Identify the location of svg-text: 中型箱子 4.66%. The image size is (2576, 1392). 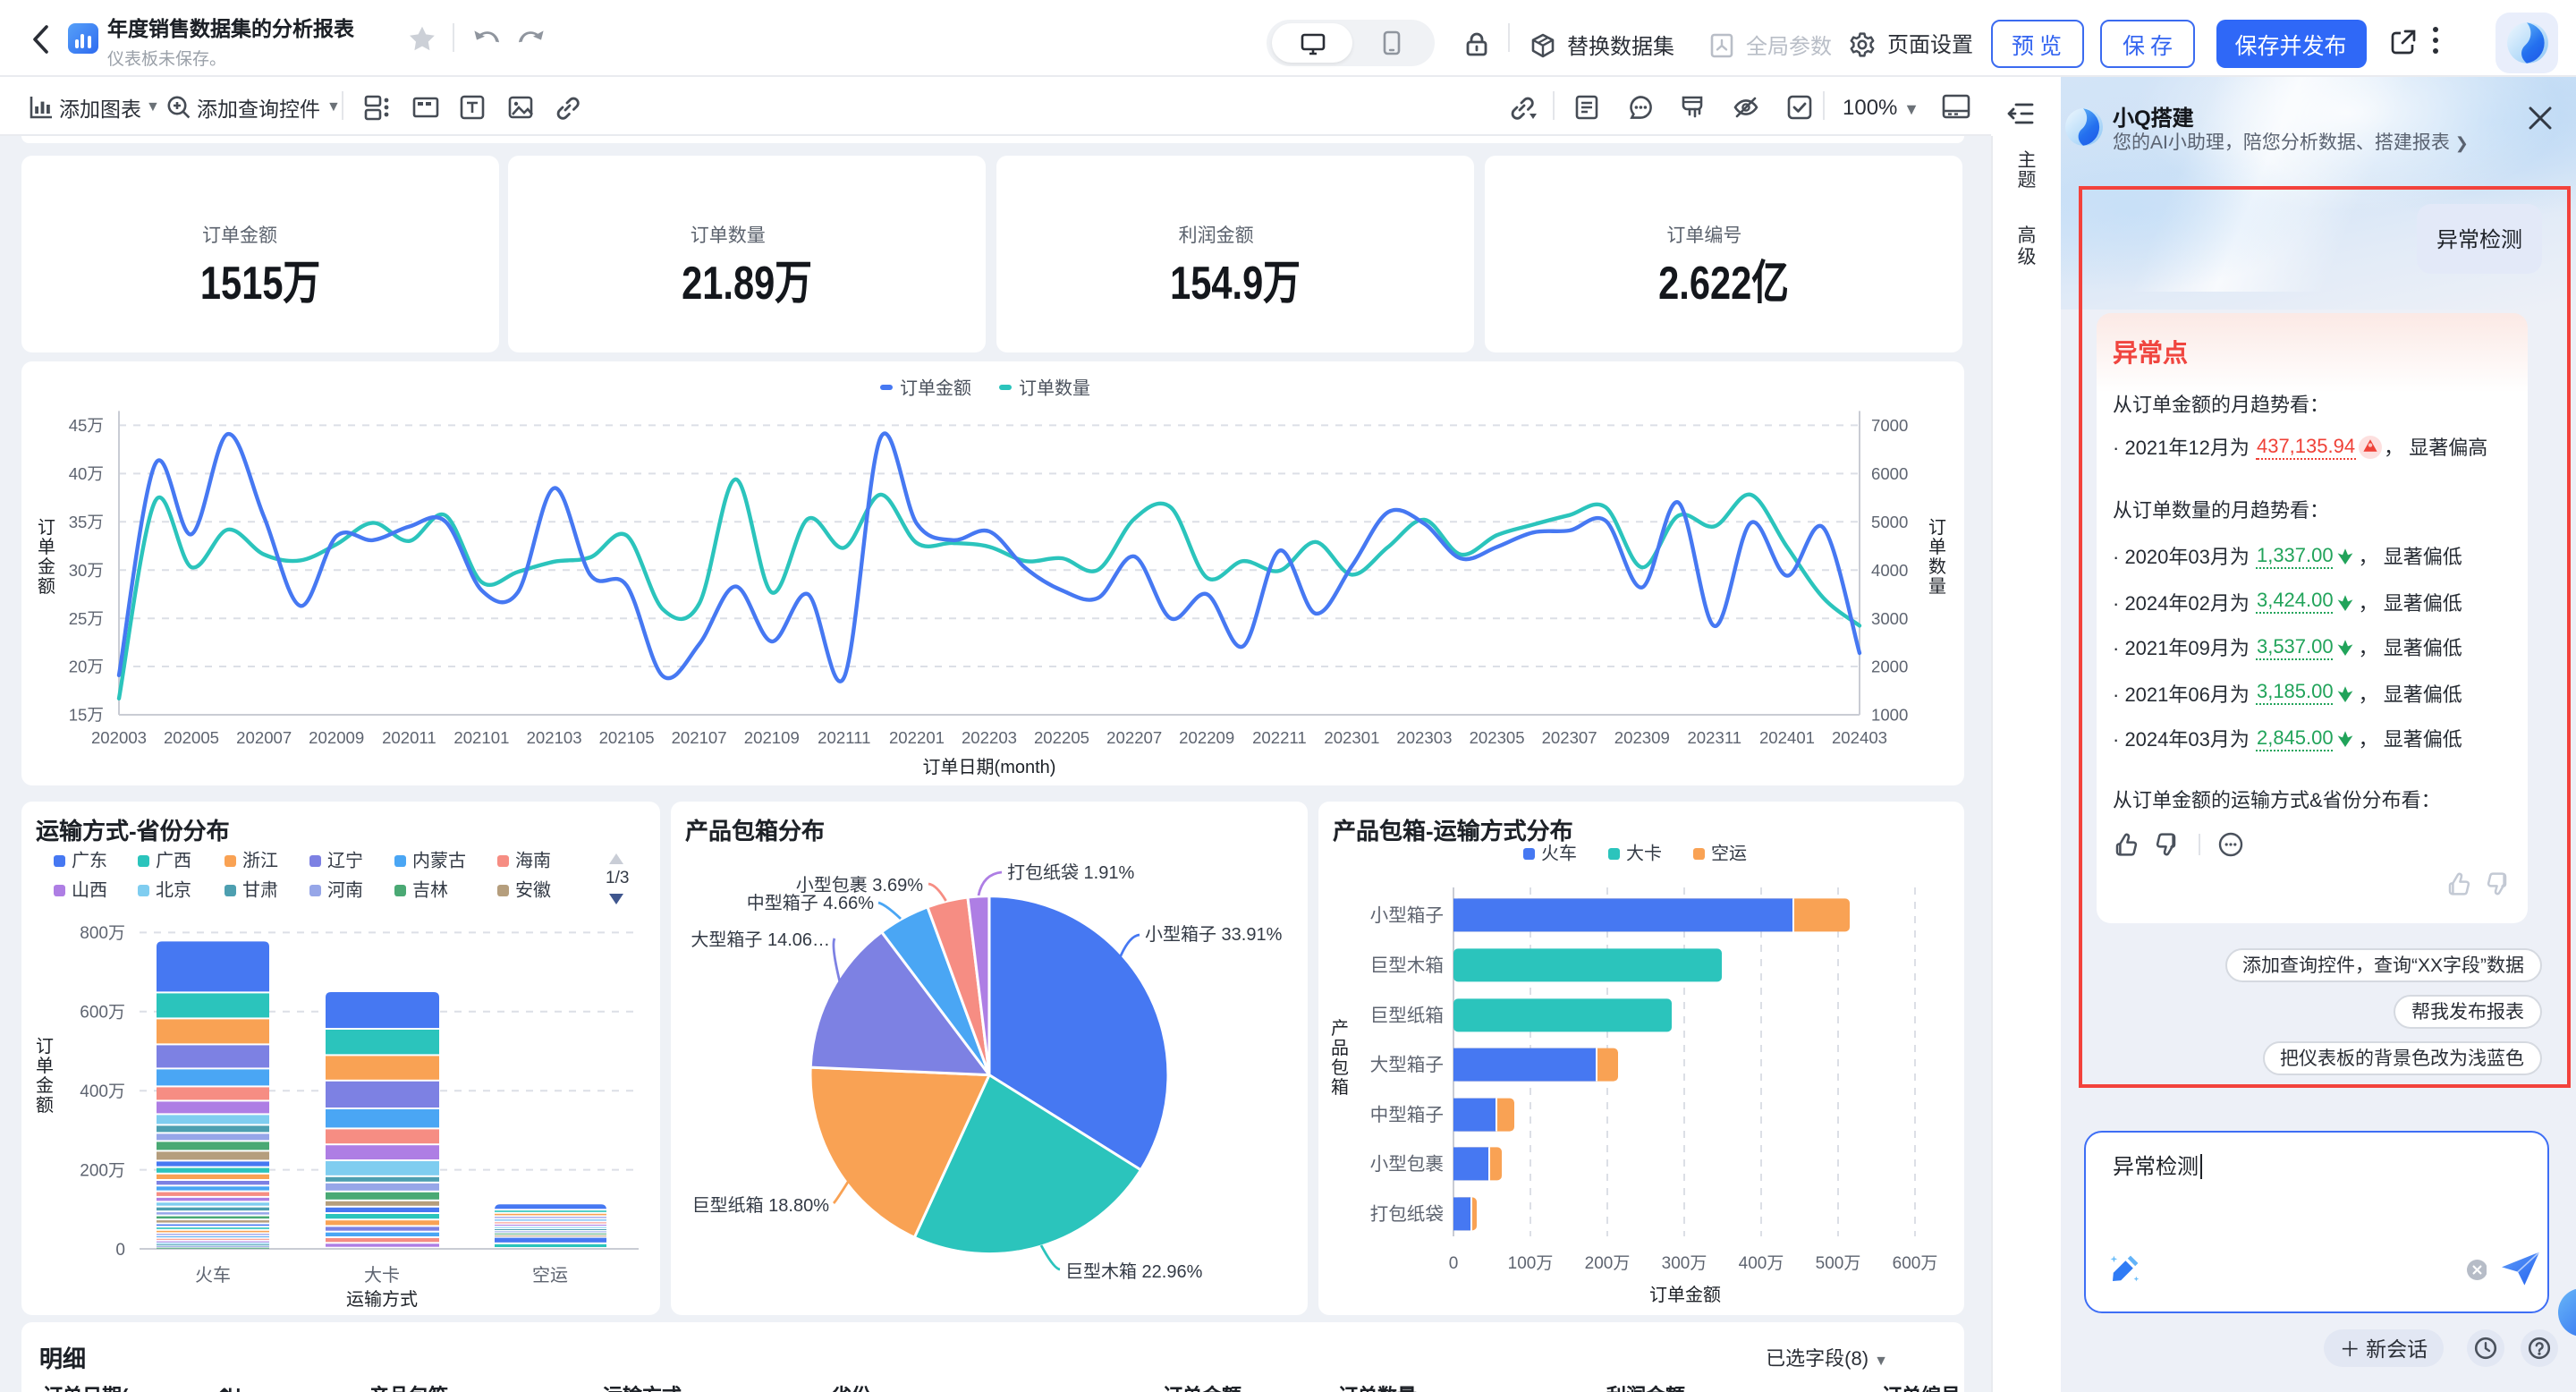
(809, 902).